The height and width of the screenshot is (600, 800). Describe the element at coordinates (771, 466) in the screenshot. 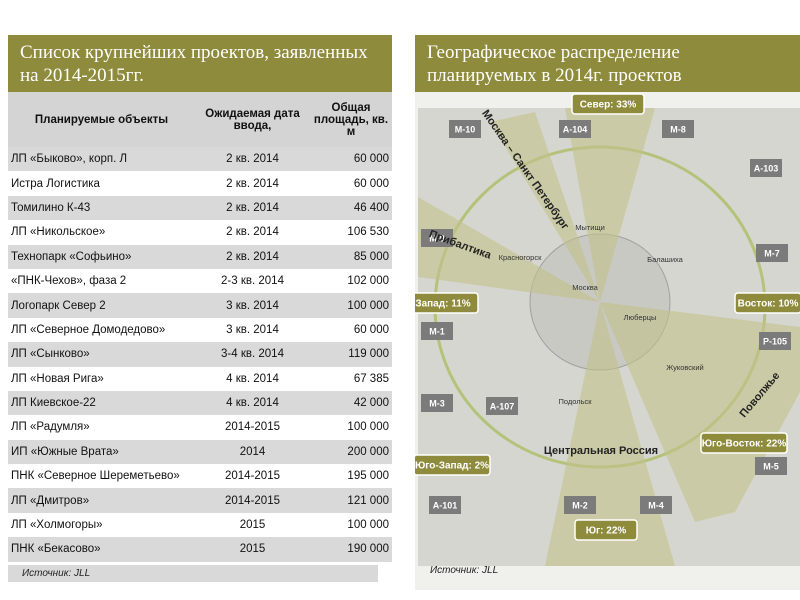

I see `road-label: М-5` at that location.